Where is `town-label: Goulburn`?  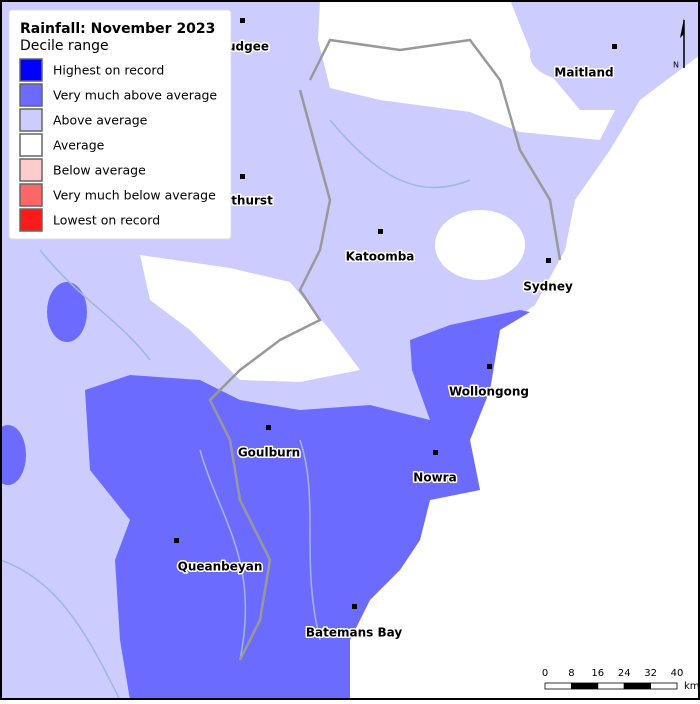
town-label: Goulburn is located at coordinates (269, 453).